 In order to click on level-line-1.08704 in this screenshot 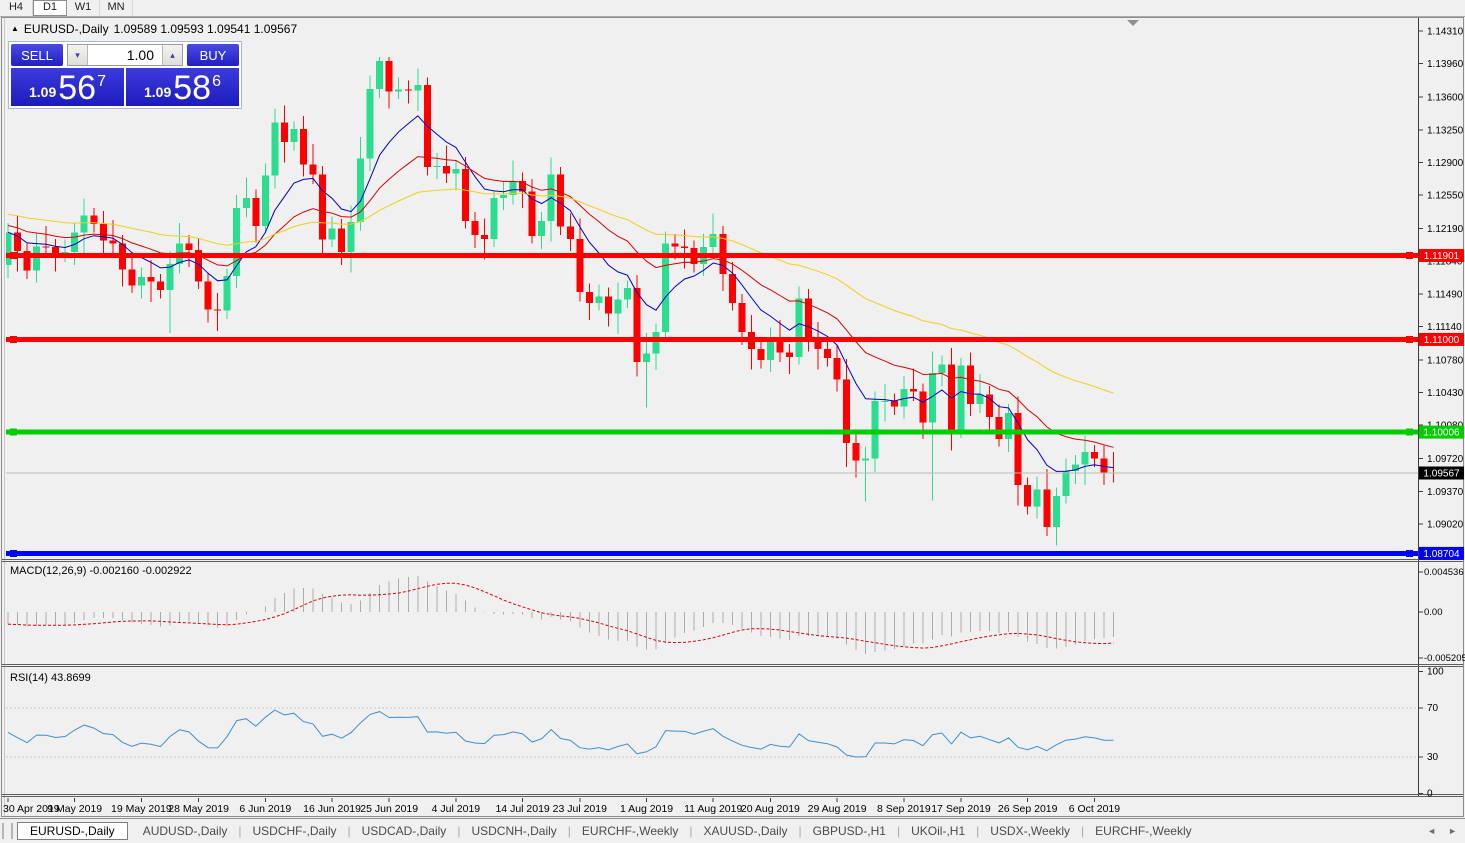, I will do `click(712, 553)`.